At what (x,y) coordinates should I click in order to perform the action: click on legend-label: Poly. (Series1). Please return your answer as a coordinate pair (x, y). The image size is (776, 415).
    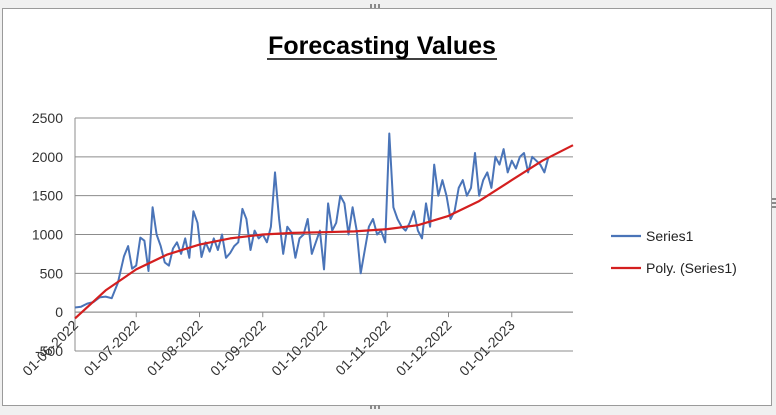
    Looking at the image, I should click on (691, 268).